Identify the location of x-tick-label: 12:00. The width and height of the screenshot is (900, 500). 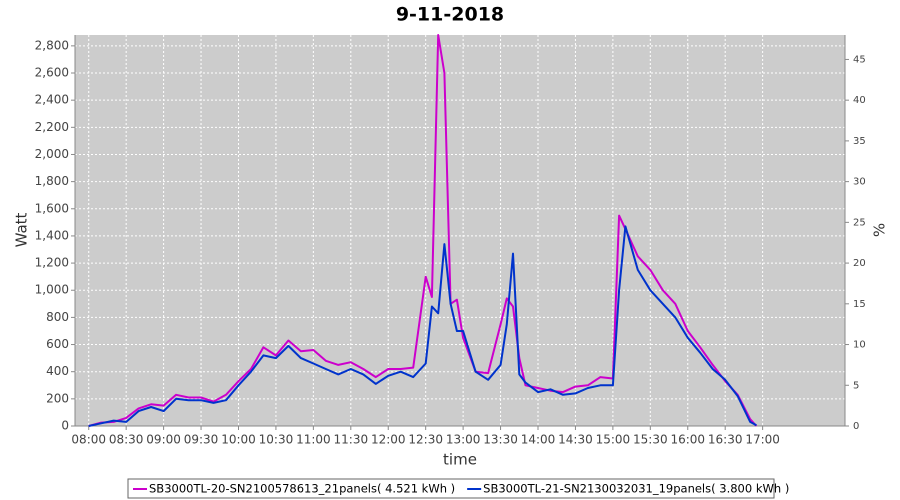
(388, 440).